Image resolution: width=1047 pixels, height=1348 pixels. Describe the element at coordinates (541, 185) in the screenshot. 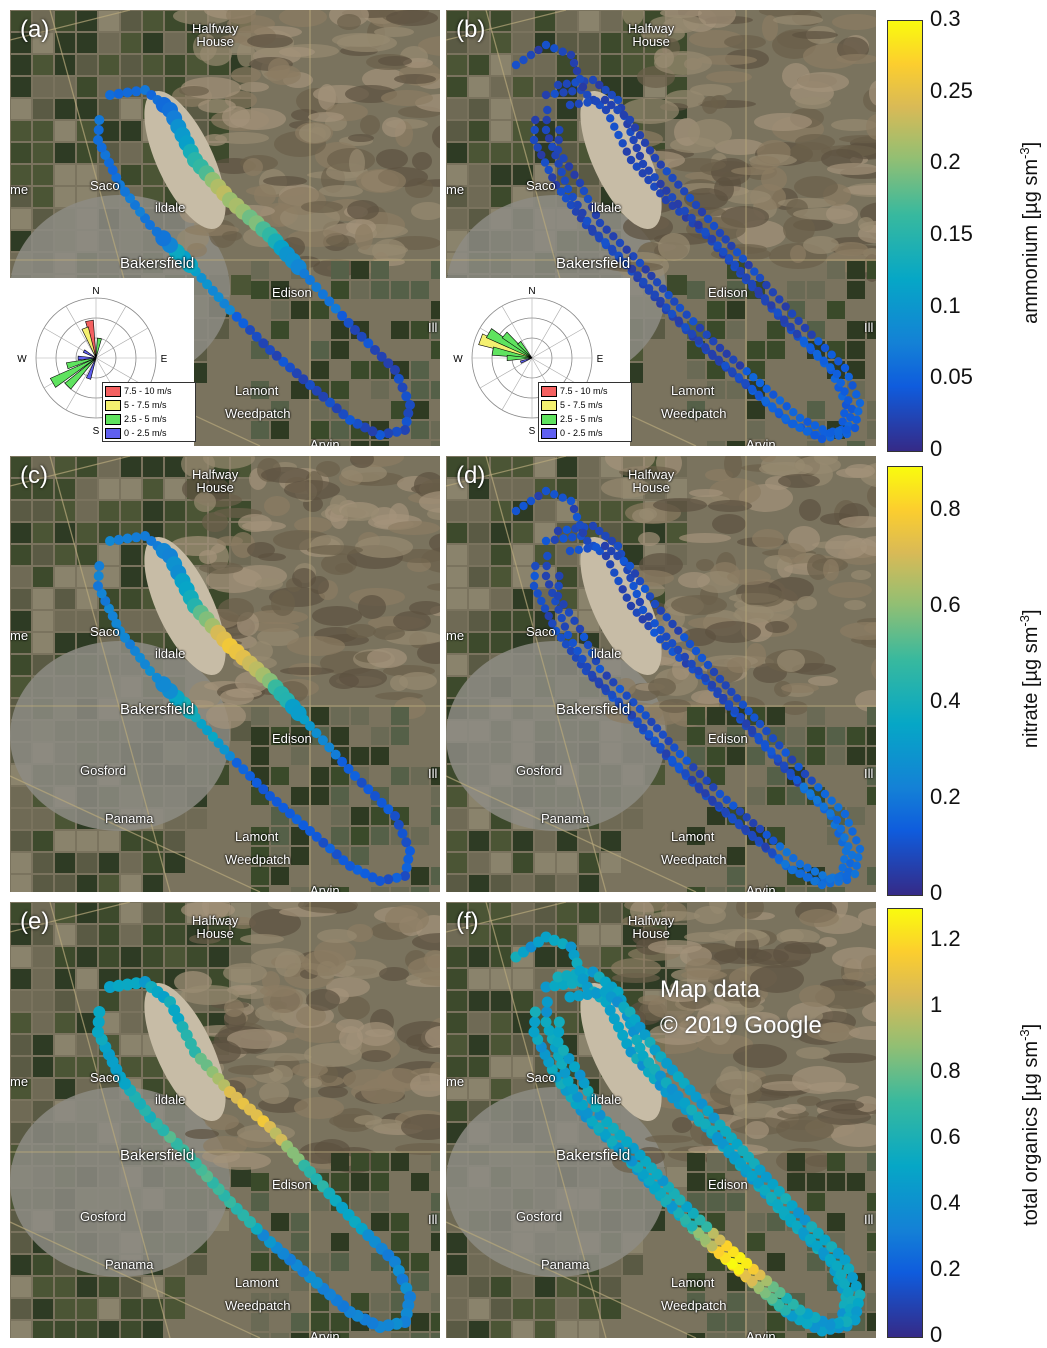

I see `place-label-saco: Saco` at that location.